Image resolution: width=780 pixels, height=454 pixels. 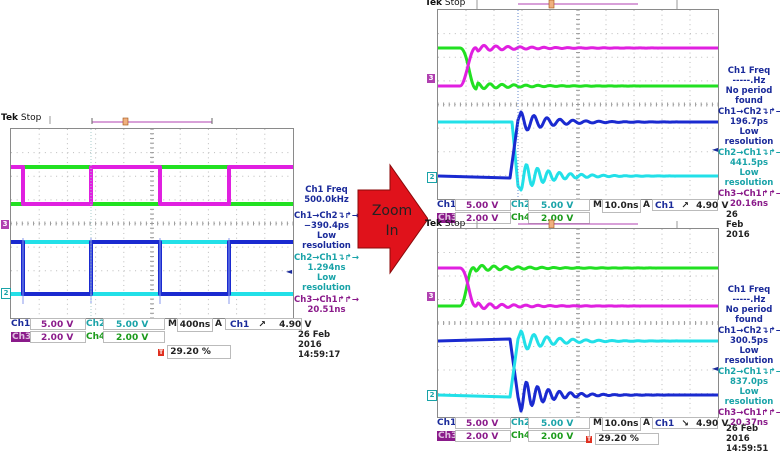 I want to click on timebase-value: 400ns, so click(x=195, y=325).